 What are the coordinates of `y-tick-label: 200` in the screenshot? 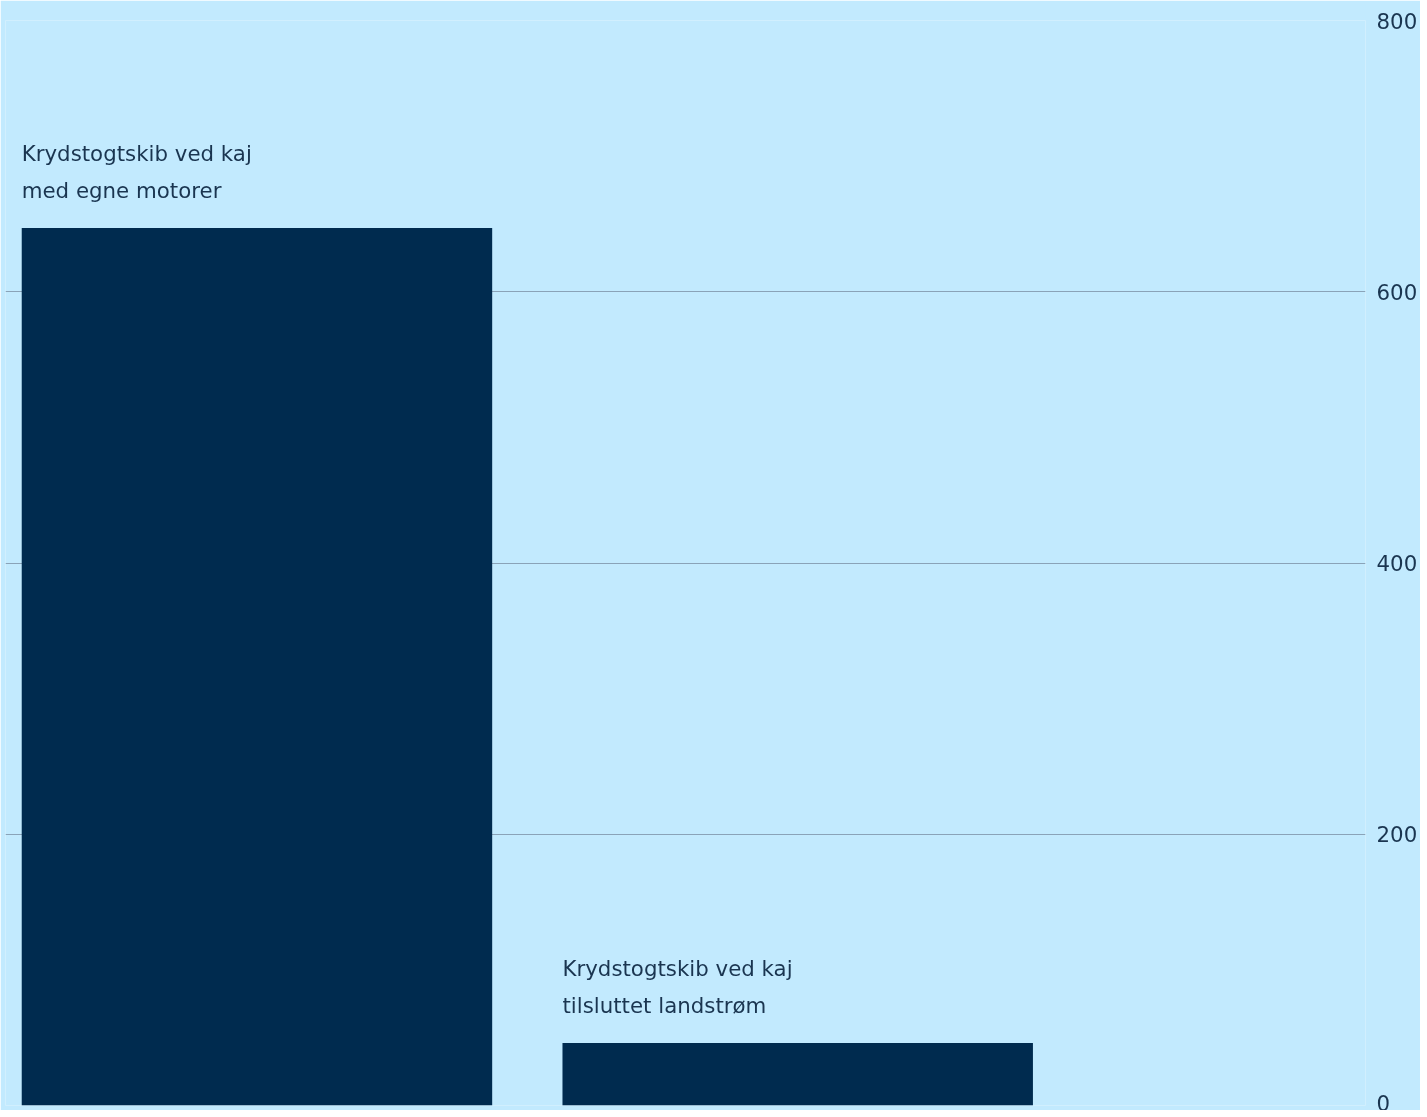 It's located at (1397, 835).